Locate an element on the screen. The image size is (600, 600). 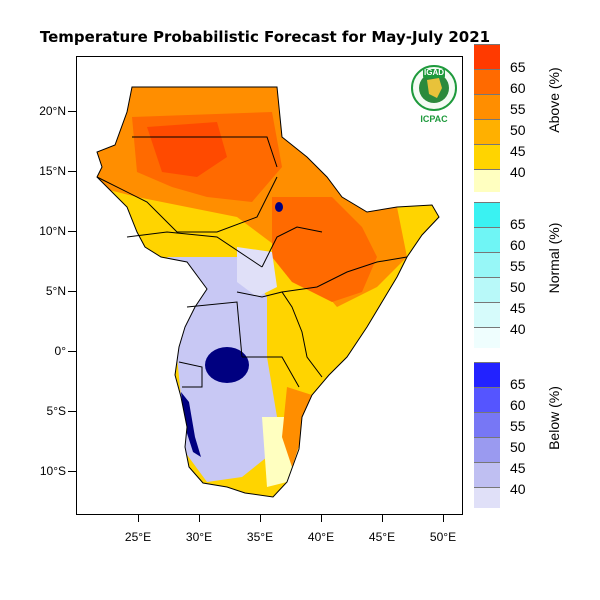
below-label-55: 55 is located at coordinates (518, 426).